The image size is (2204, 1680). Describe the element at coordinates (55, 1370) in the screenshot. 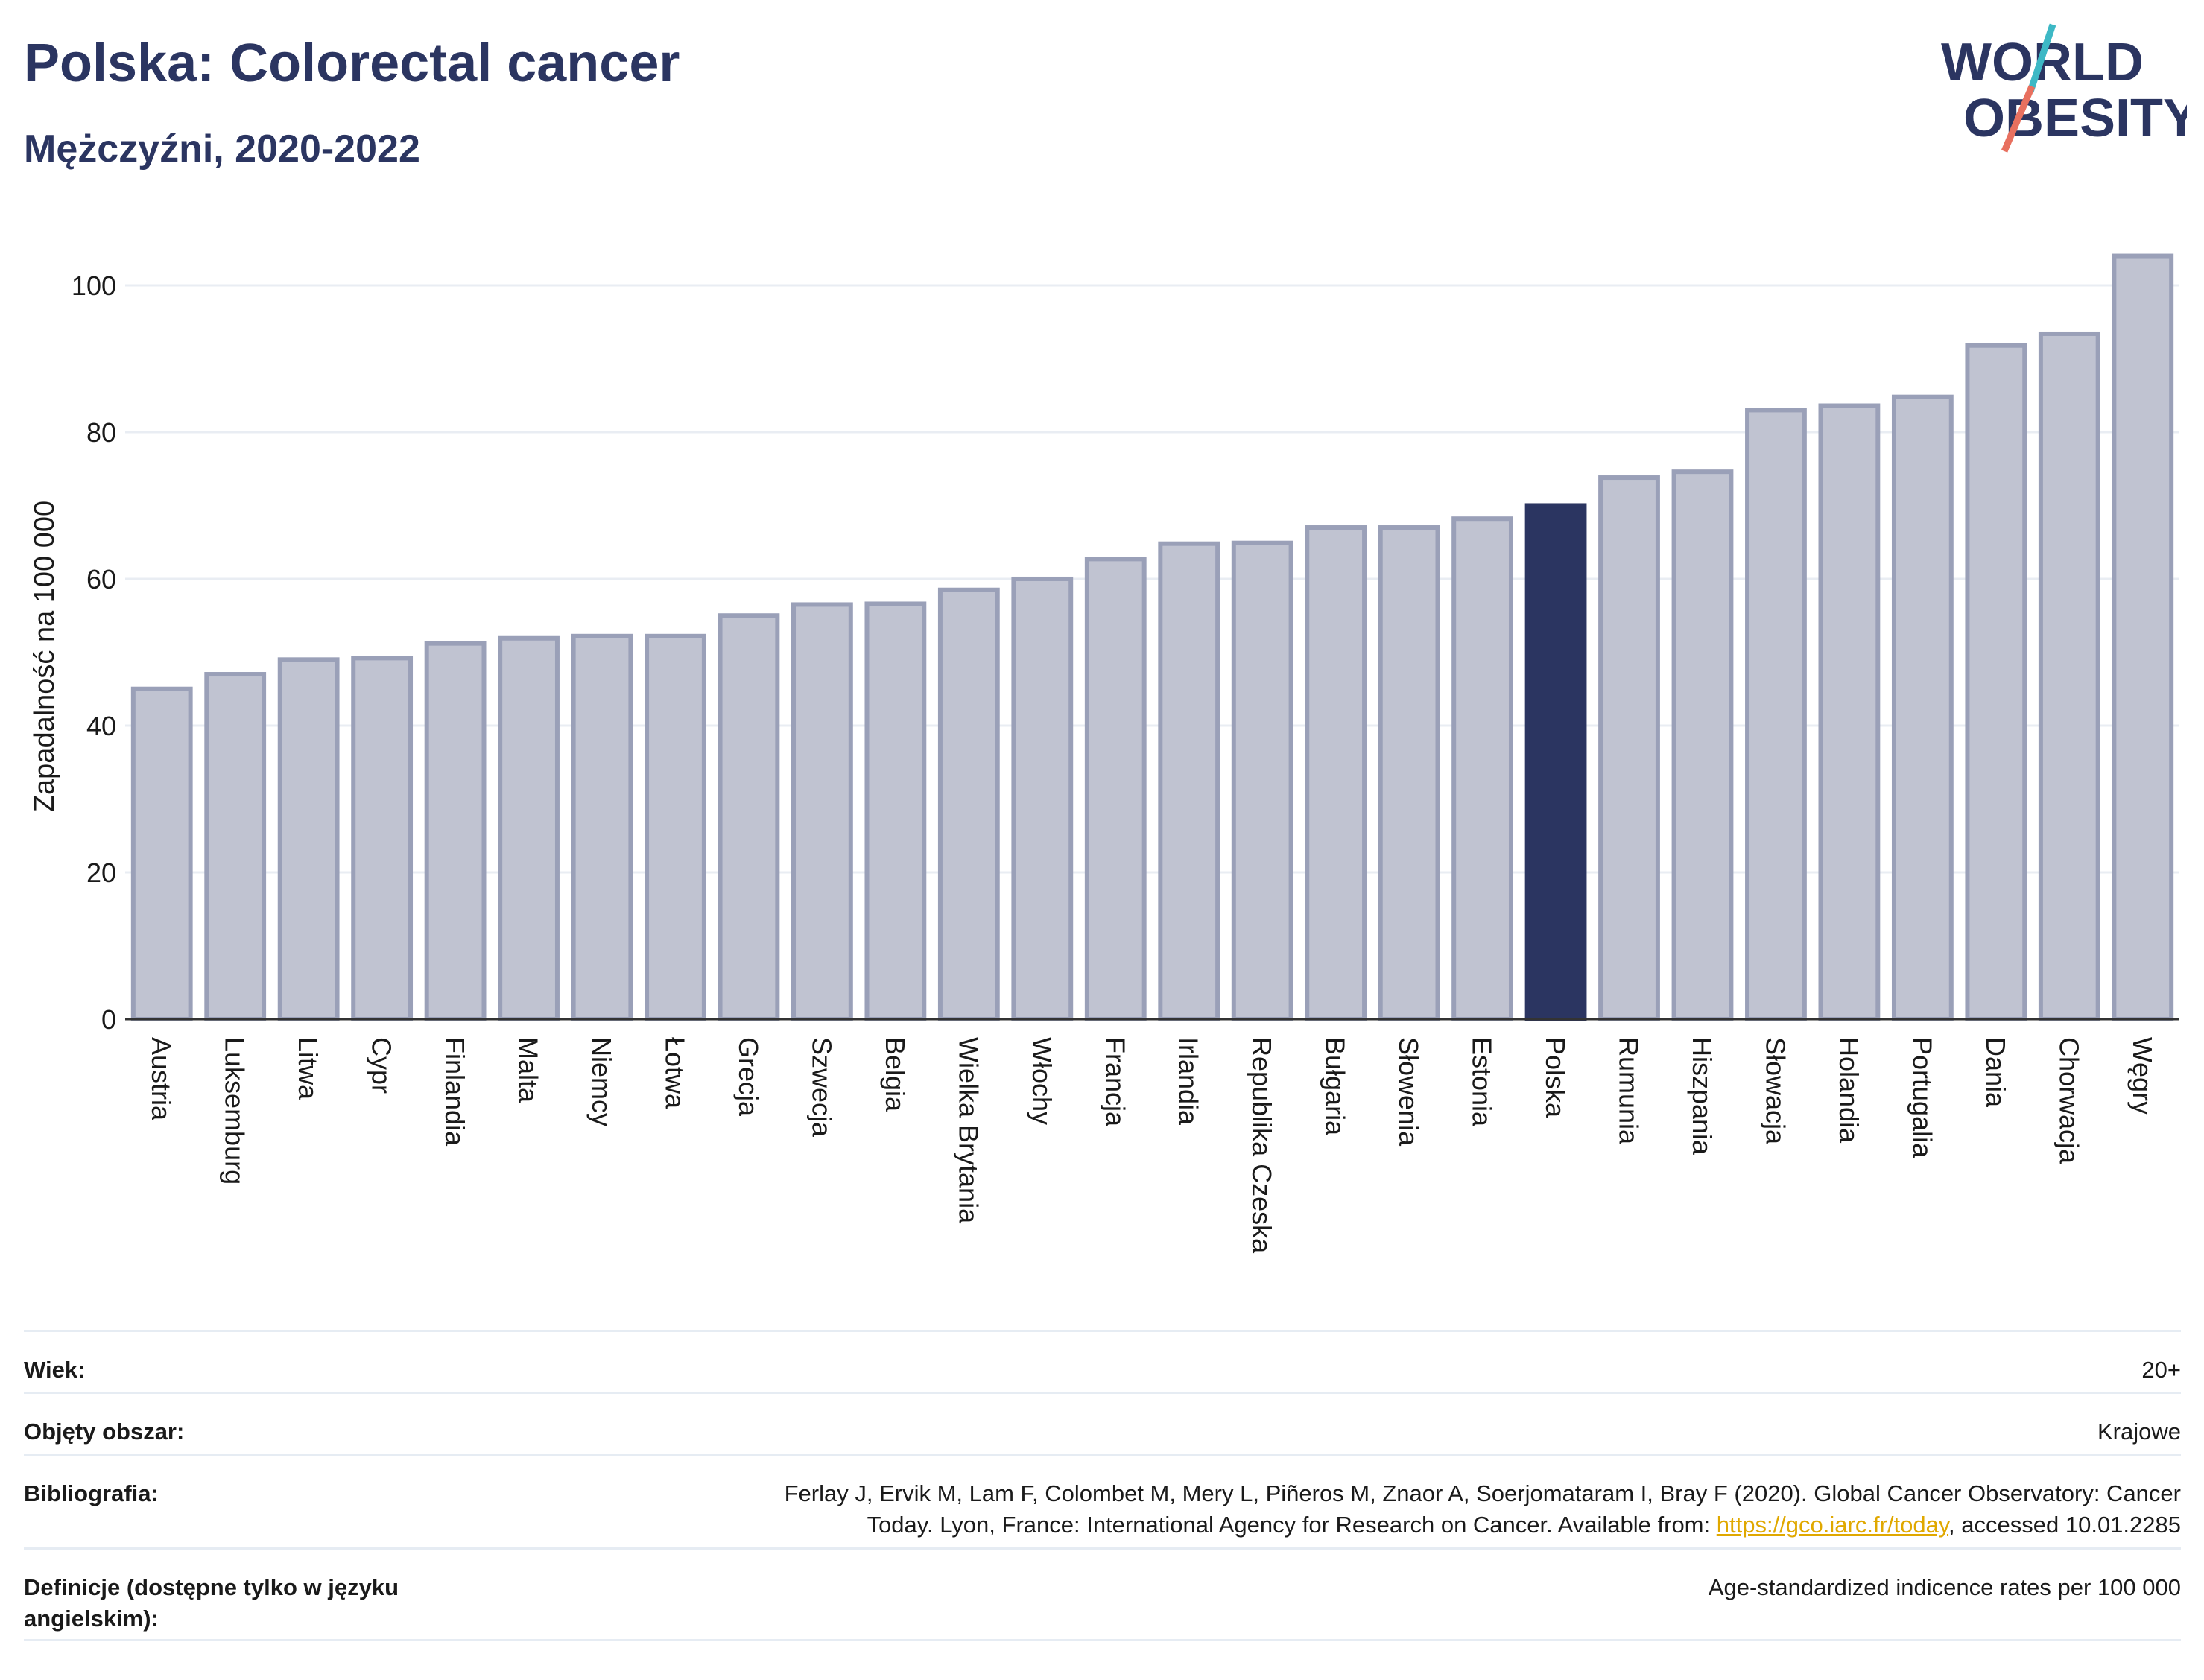

I see `age-label: Wiek:` at that location.